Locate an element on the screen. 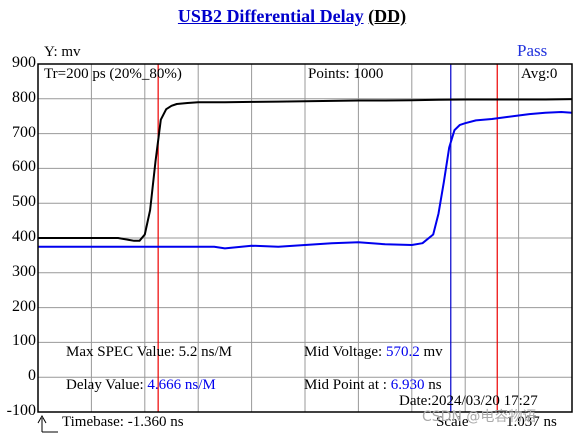 The width and height of the screenshot is (584, 436). watermark: CSDN @电容物语 is located at coordinates (479, 417).